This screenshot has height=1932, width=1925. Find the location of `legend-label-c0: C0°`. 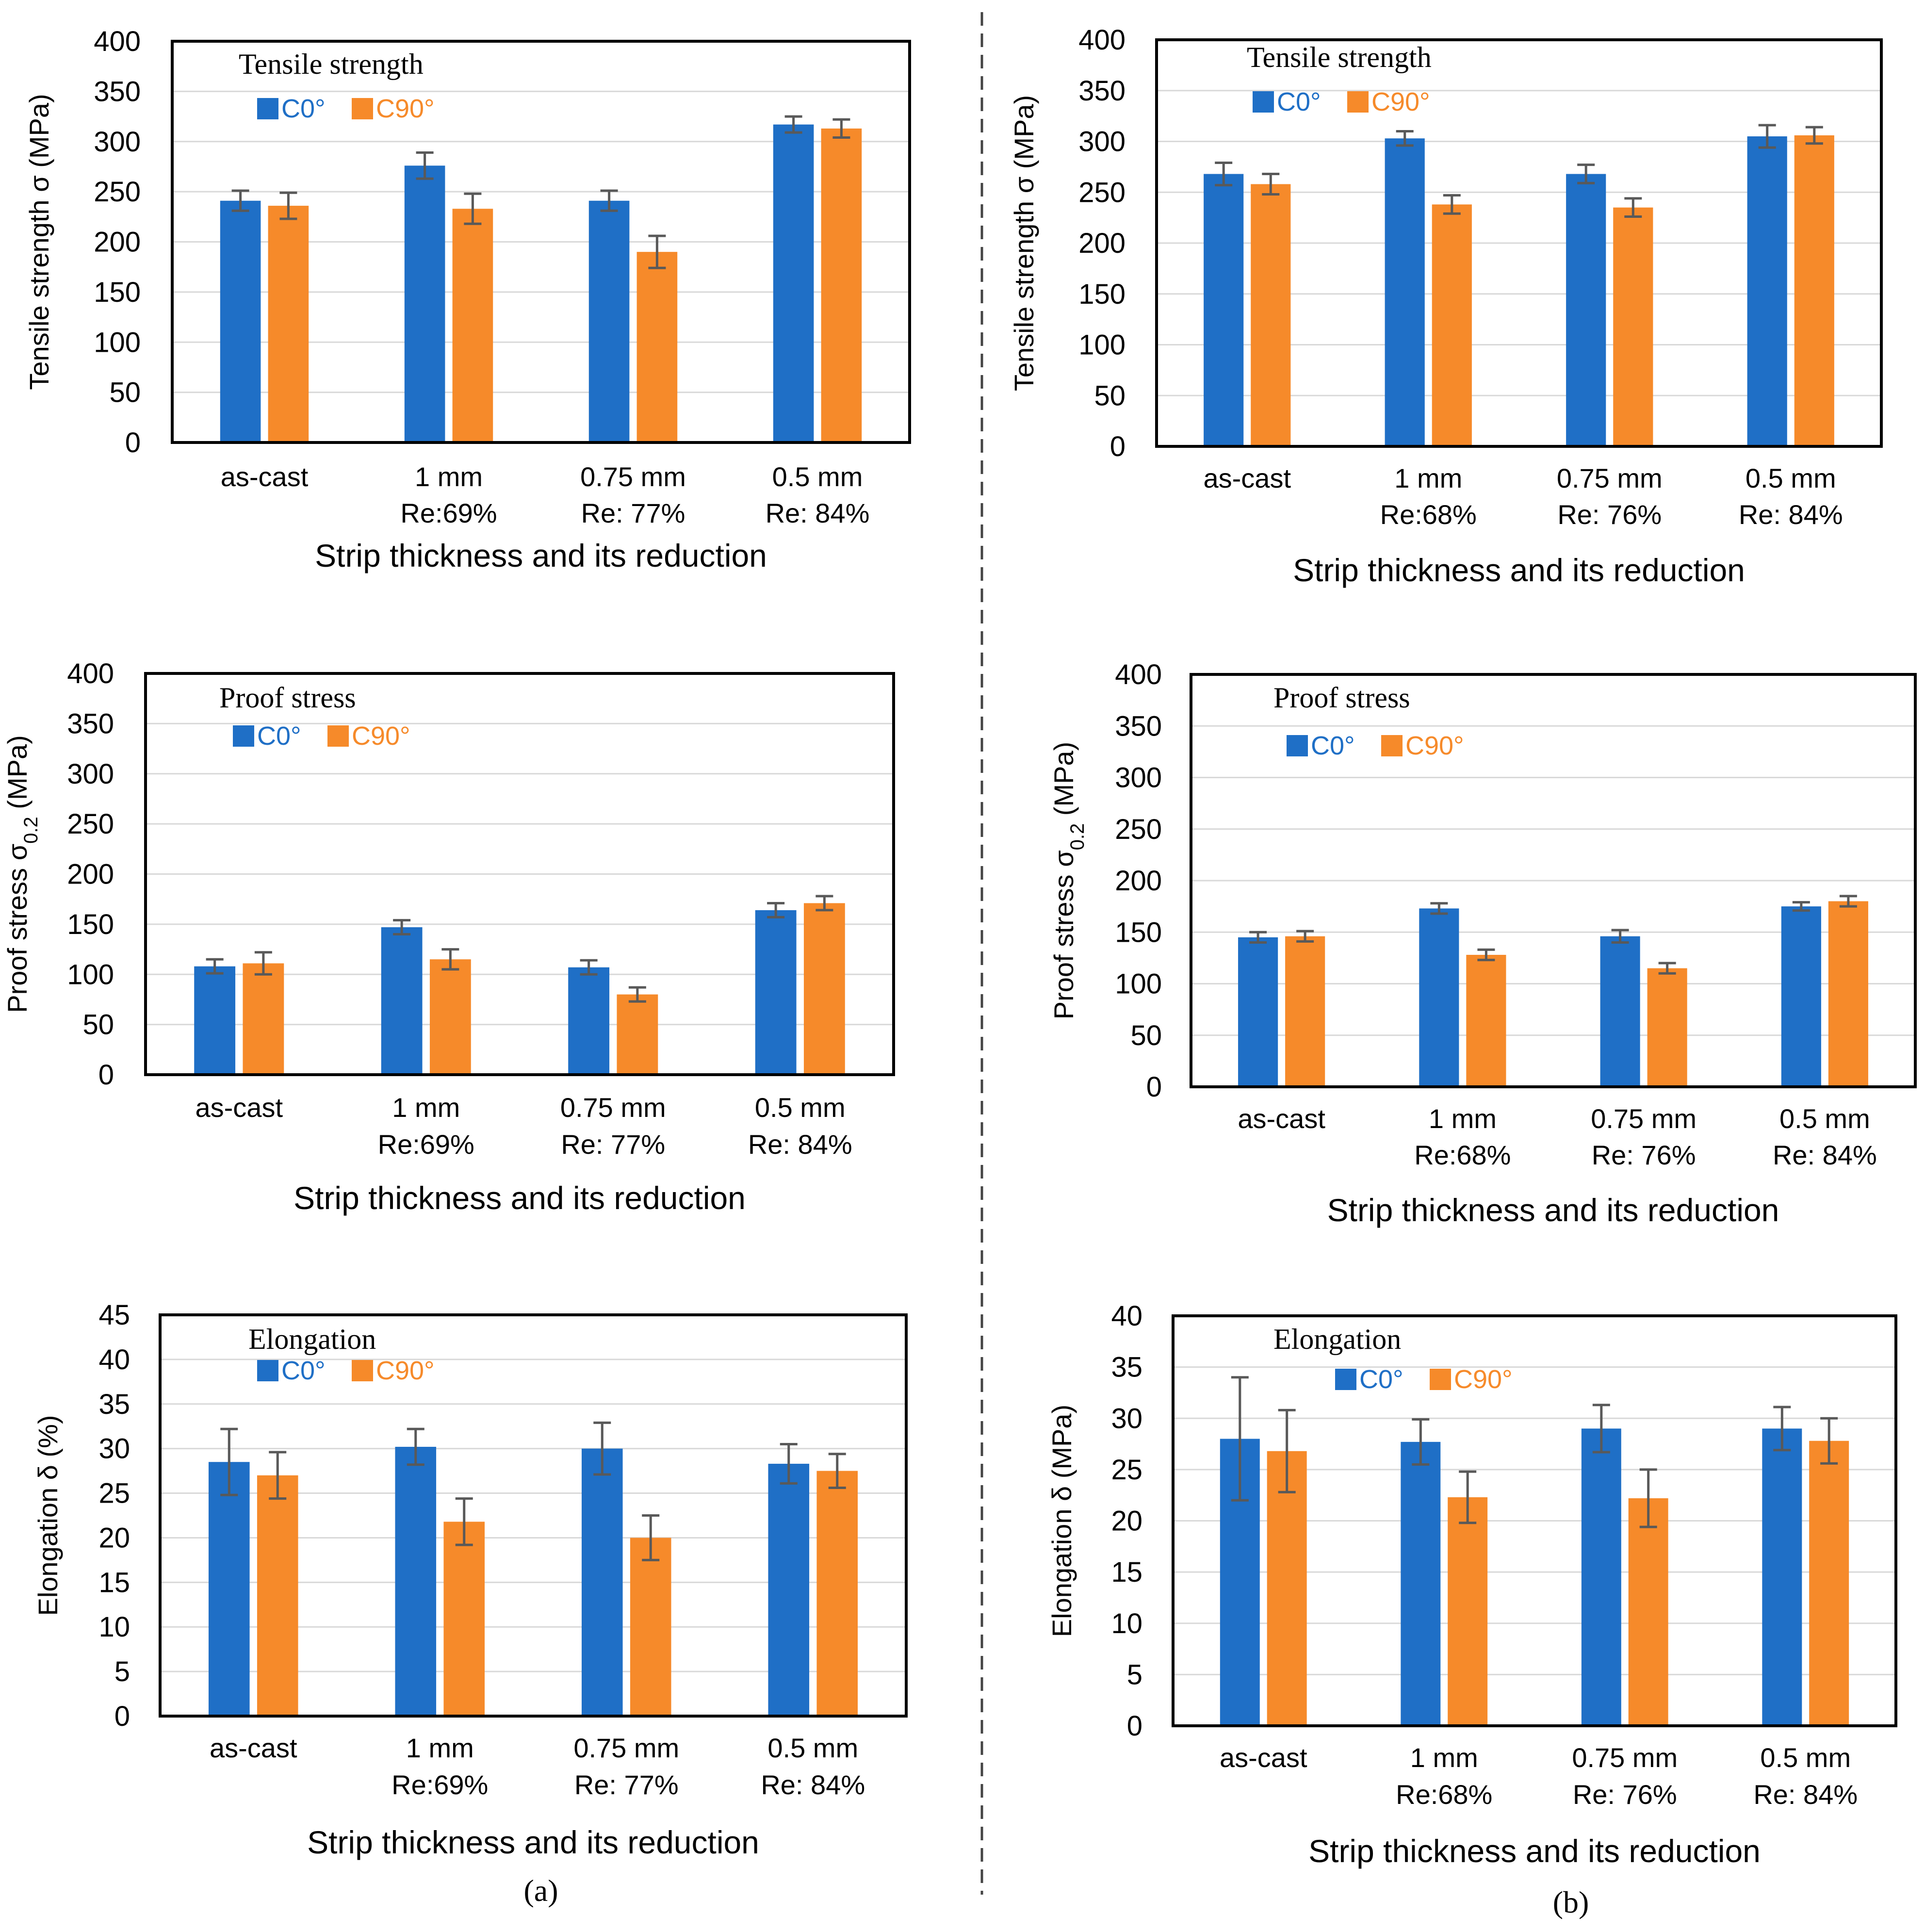

legend-label-c0: C0° is located at coordinates (303, 1370).